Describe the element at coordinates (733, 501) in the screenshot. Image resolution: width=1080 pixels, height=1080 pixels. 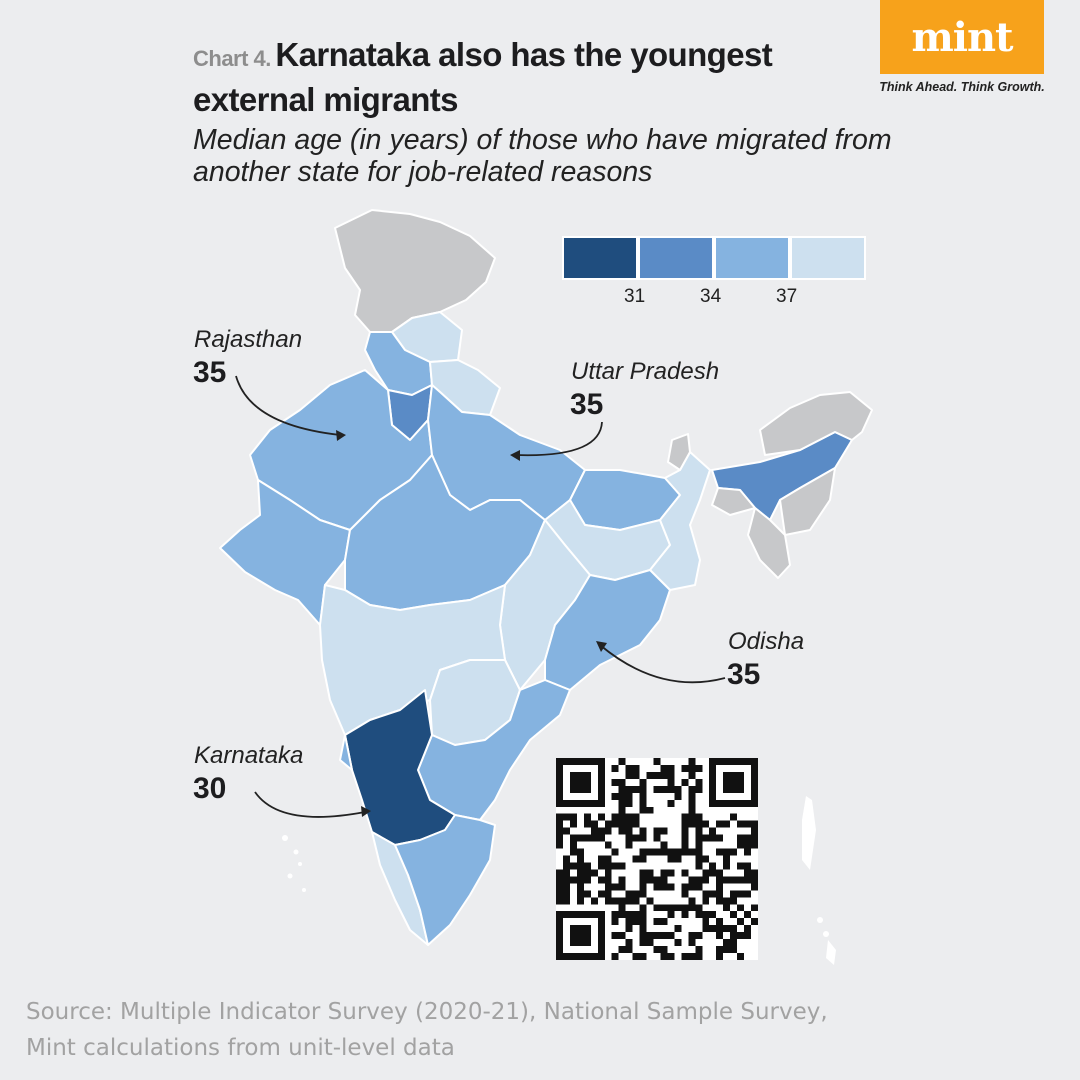
I see `state-meghalaya` at that location.